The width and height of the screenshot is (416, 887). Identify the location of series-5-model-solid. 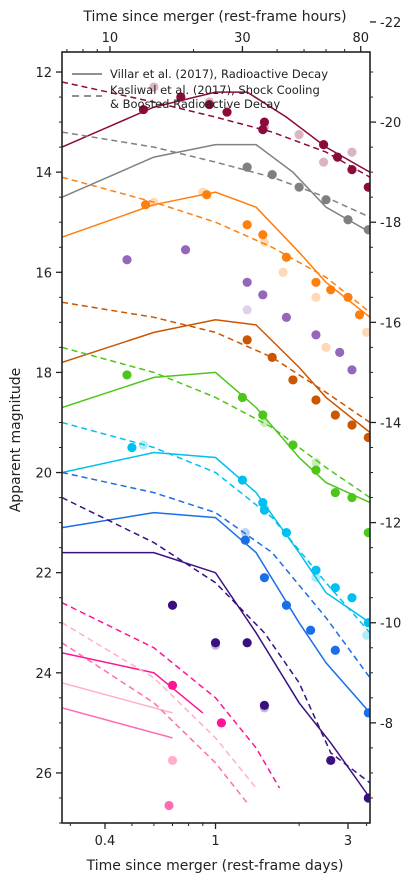
(216, 437).